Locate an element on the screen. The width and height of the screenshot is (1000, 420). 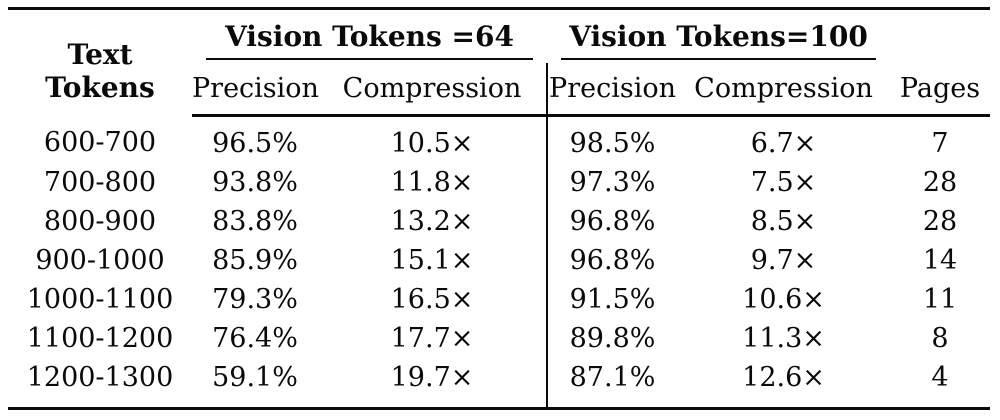
cmidrule-group2: Vision Tokens=100 is located at coordinates (719, 35).